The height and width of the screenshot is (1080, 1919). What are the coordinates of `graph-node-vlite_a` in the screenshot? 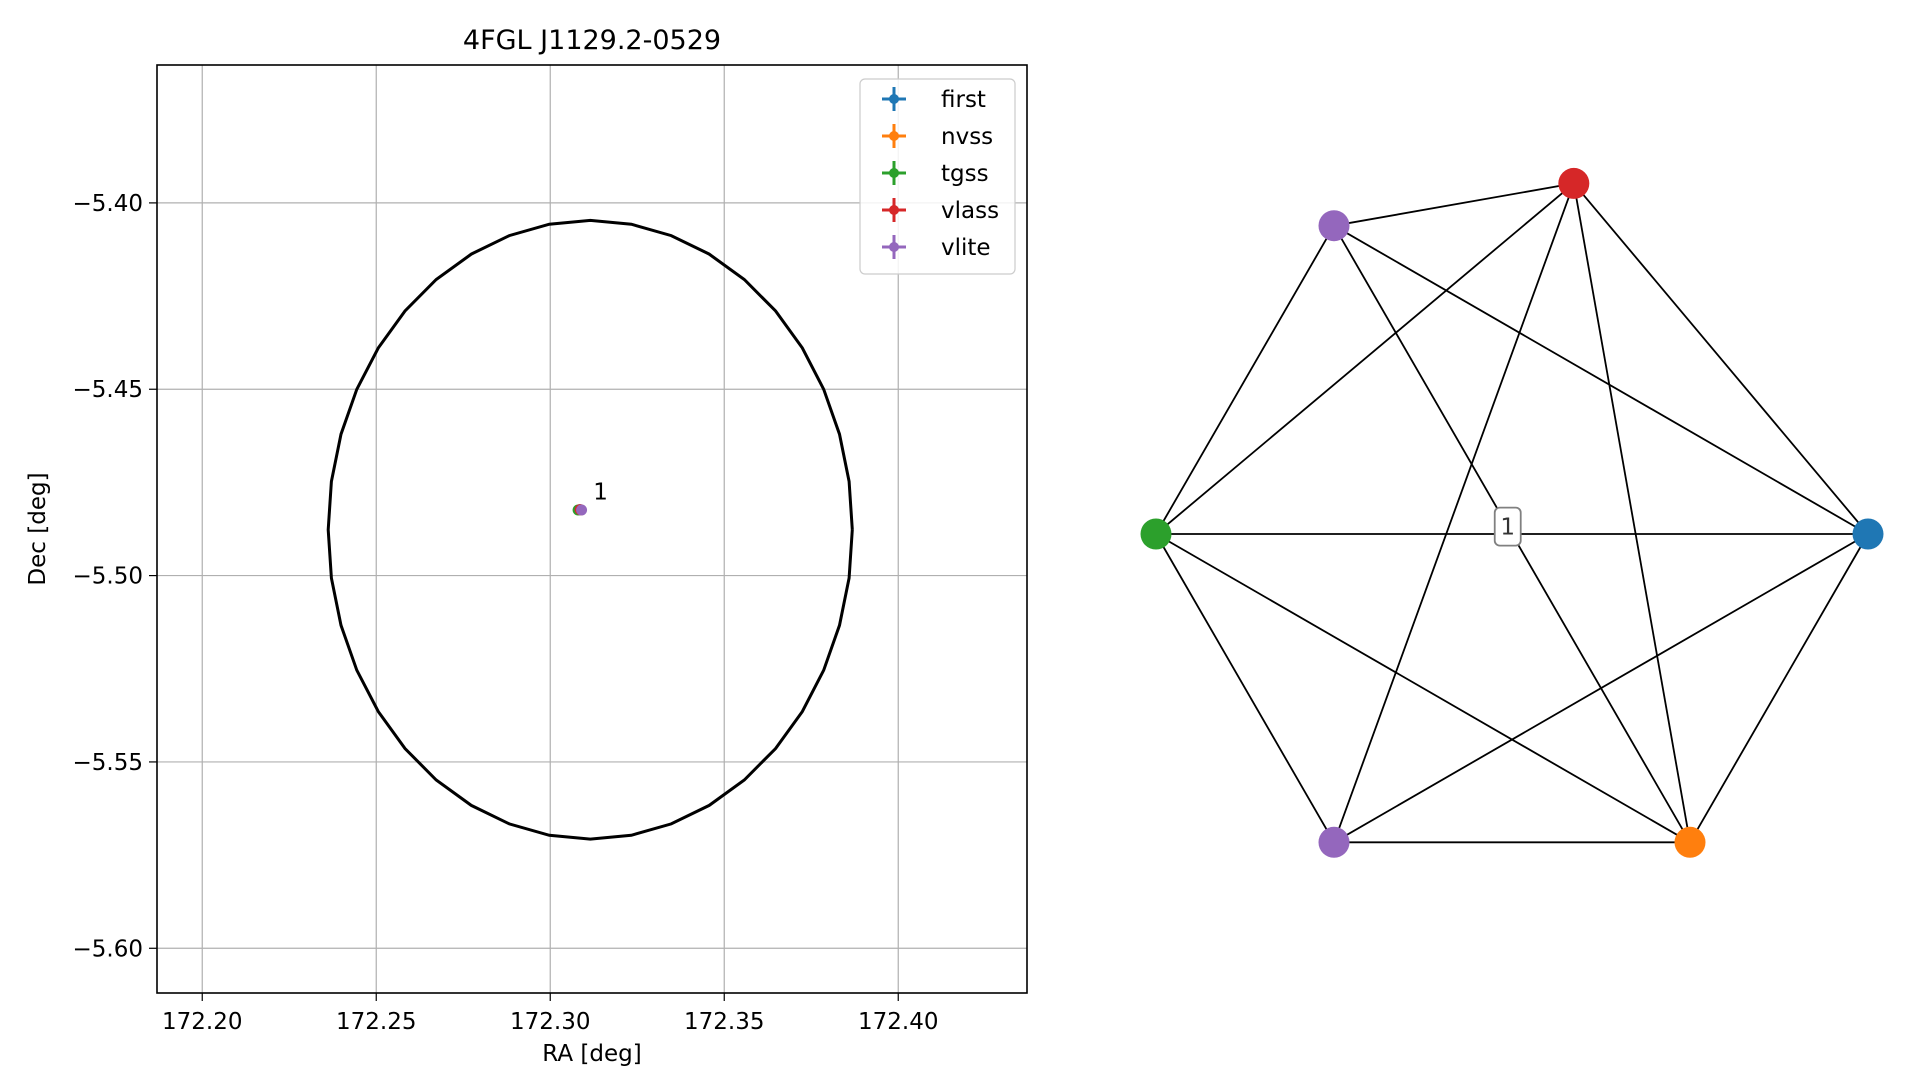 It's located at (1334, 226).